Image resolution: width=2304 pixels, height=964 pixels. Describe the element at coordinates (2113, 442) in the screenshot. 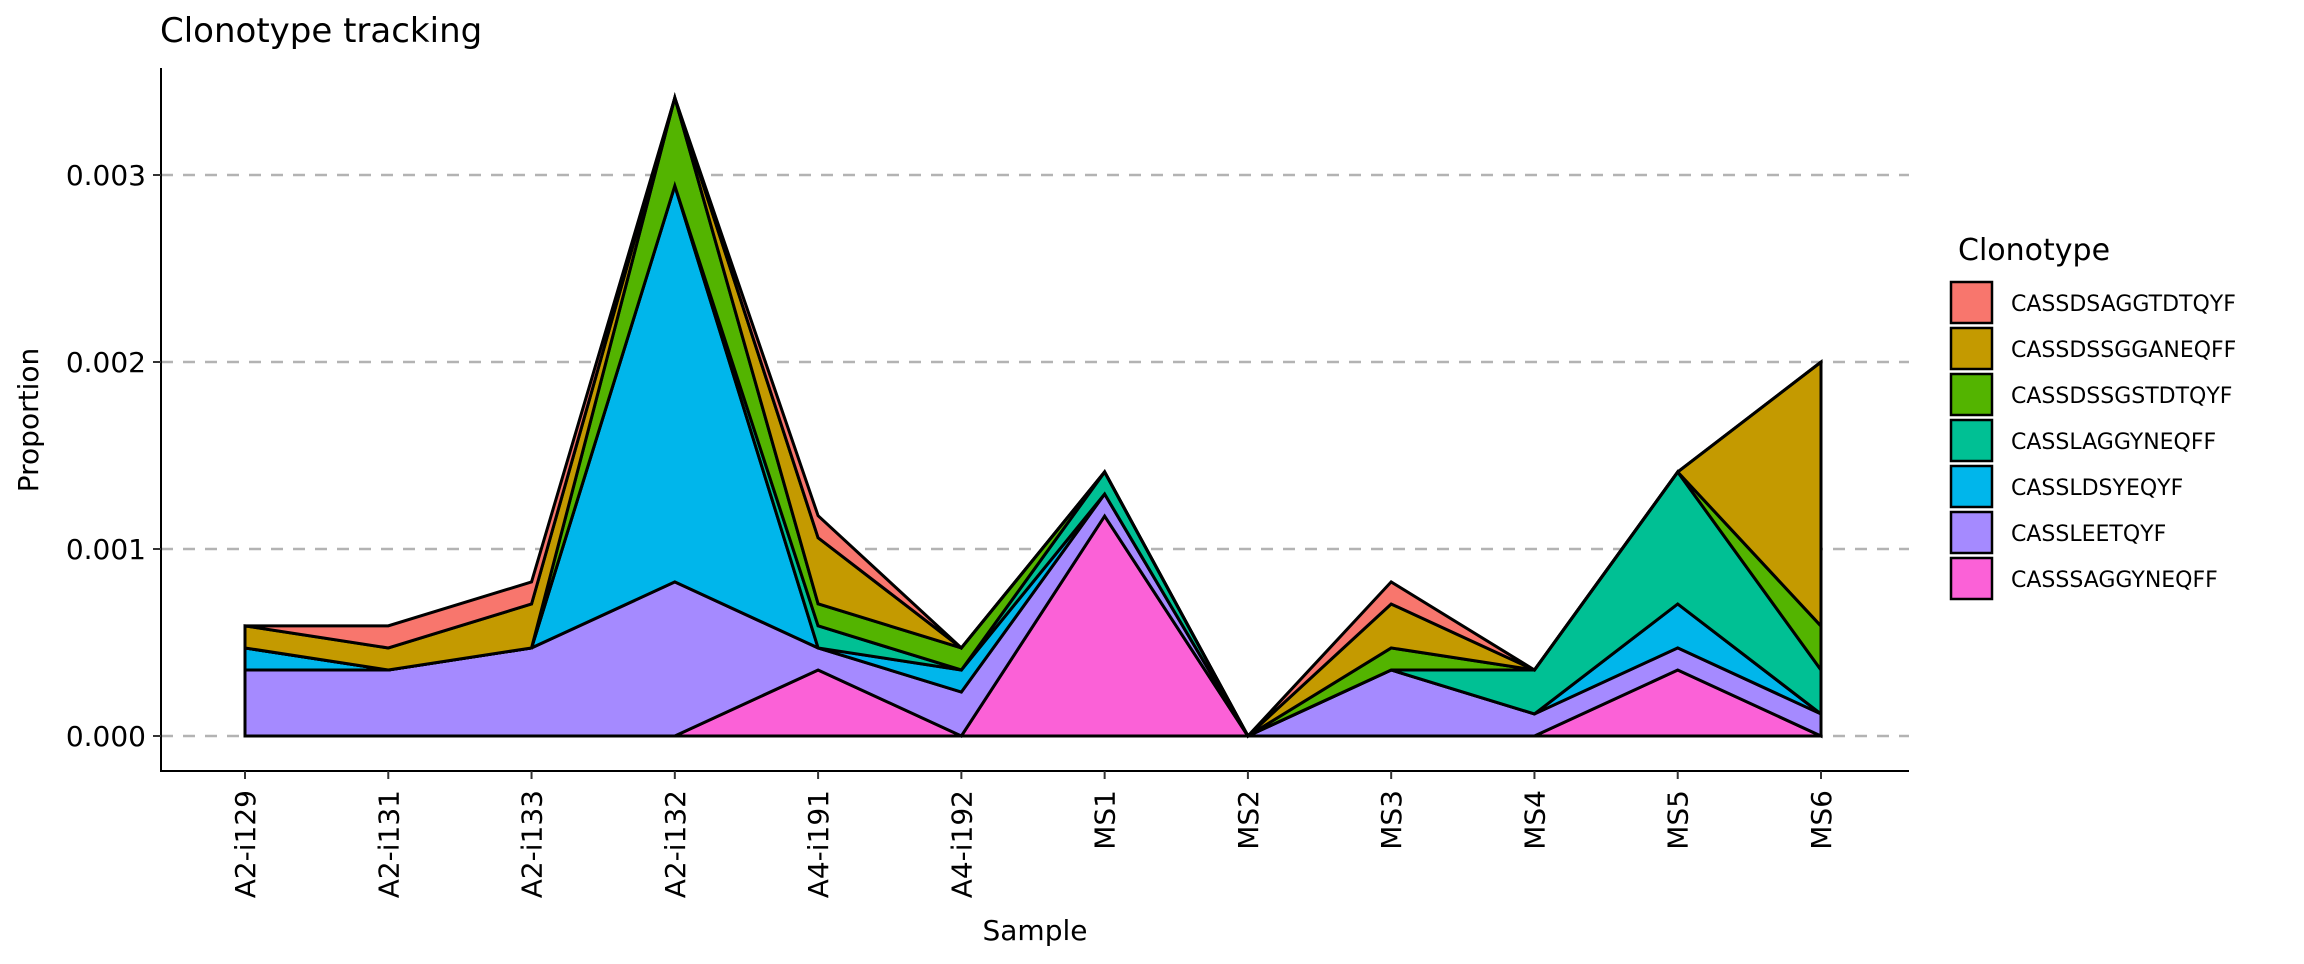

I see `legend-label: CASSLAGGYNEQFF` at that location.